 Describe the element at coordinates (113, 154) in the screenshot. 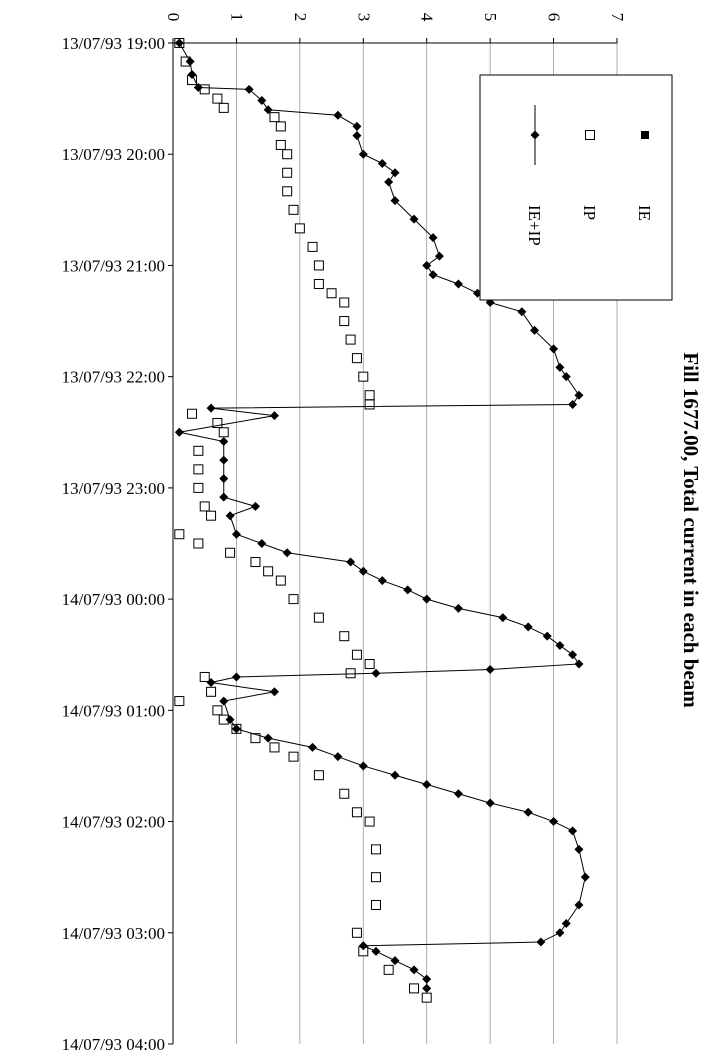

I see `x-tick-label: 13/07/93 20:00` at that location.